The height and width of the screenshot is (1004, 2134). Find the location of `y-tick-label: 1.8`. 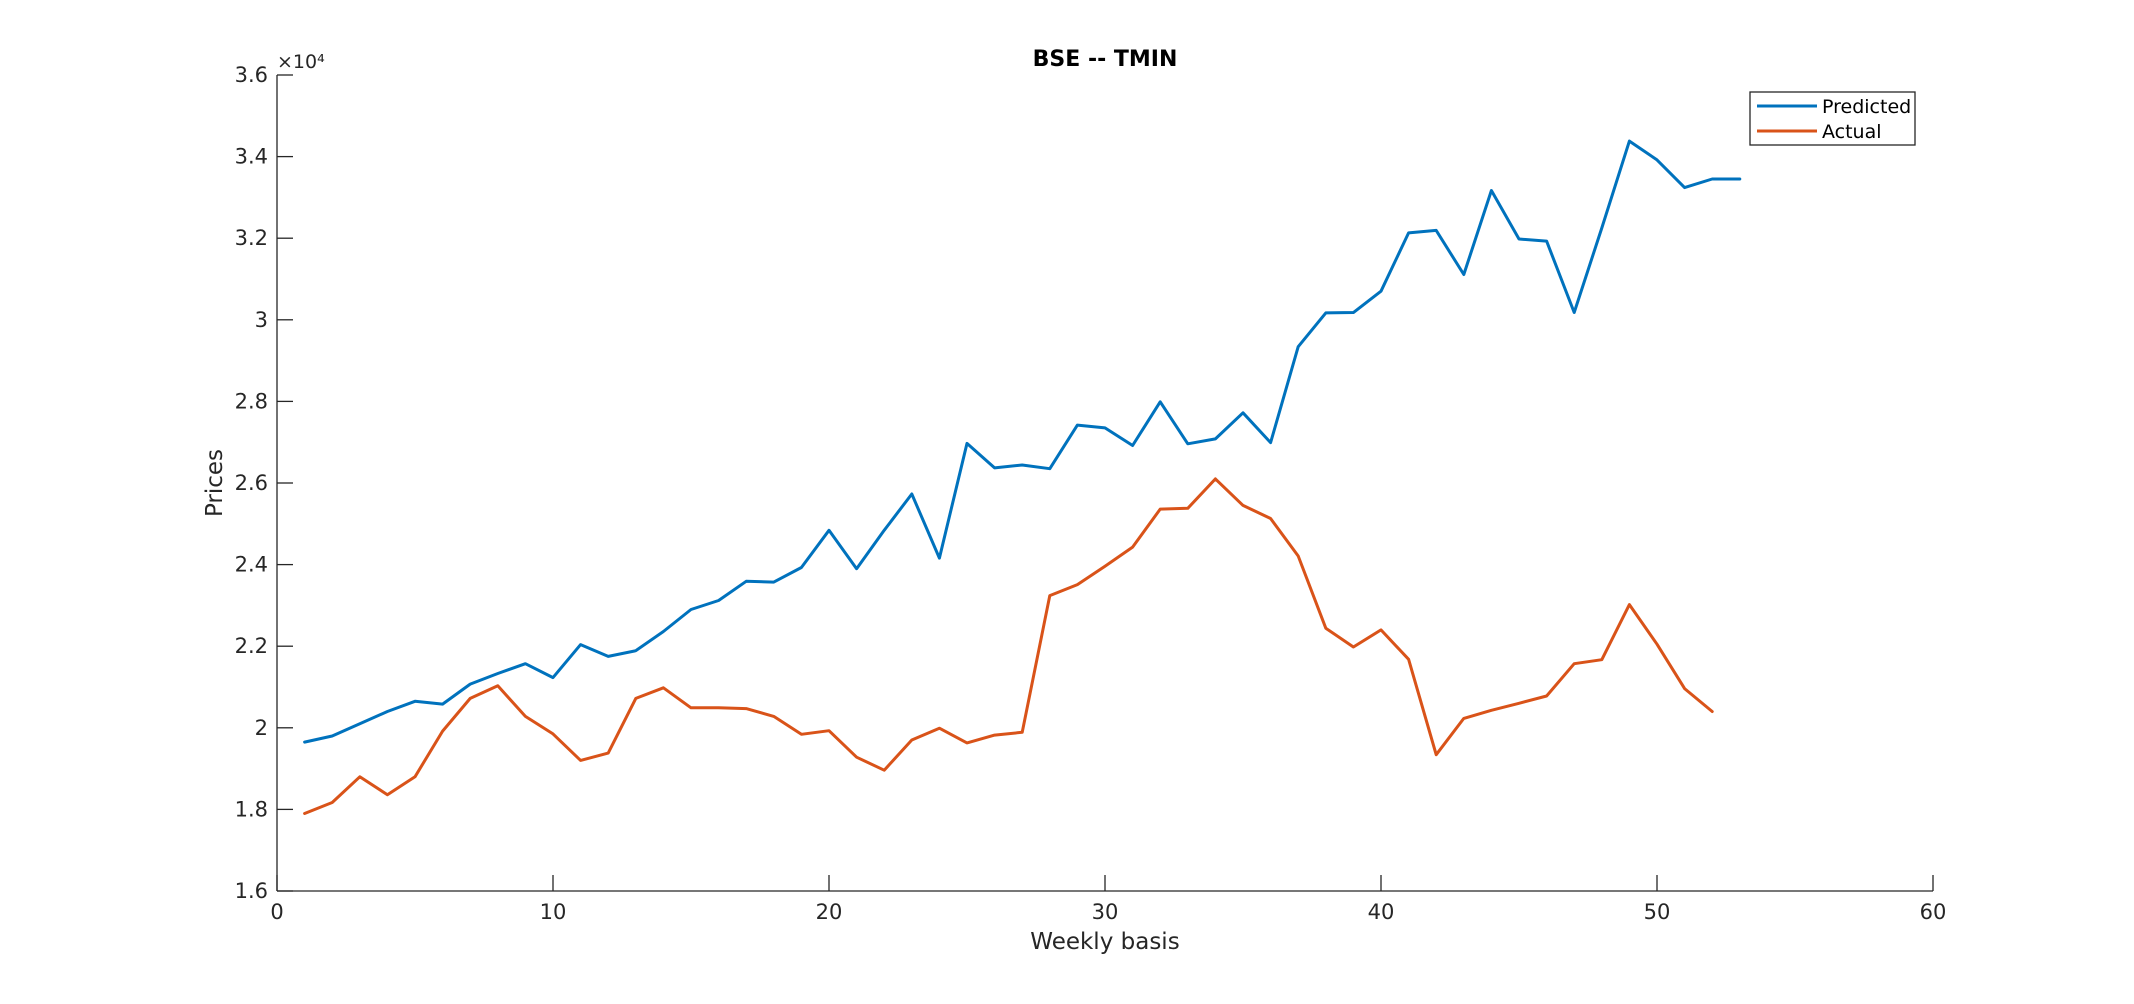

y-tick-label: 1.8 is located at coordinates (251, 809).